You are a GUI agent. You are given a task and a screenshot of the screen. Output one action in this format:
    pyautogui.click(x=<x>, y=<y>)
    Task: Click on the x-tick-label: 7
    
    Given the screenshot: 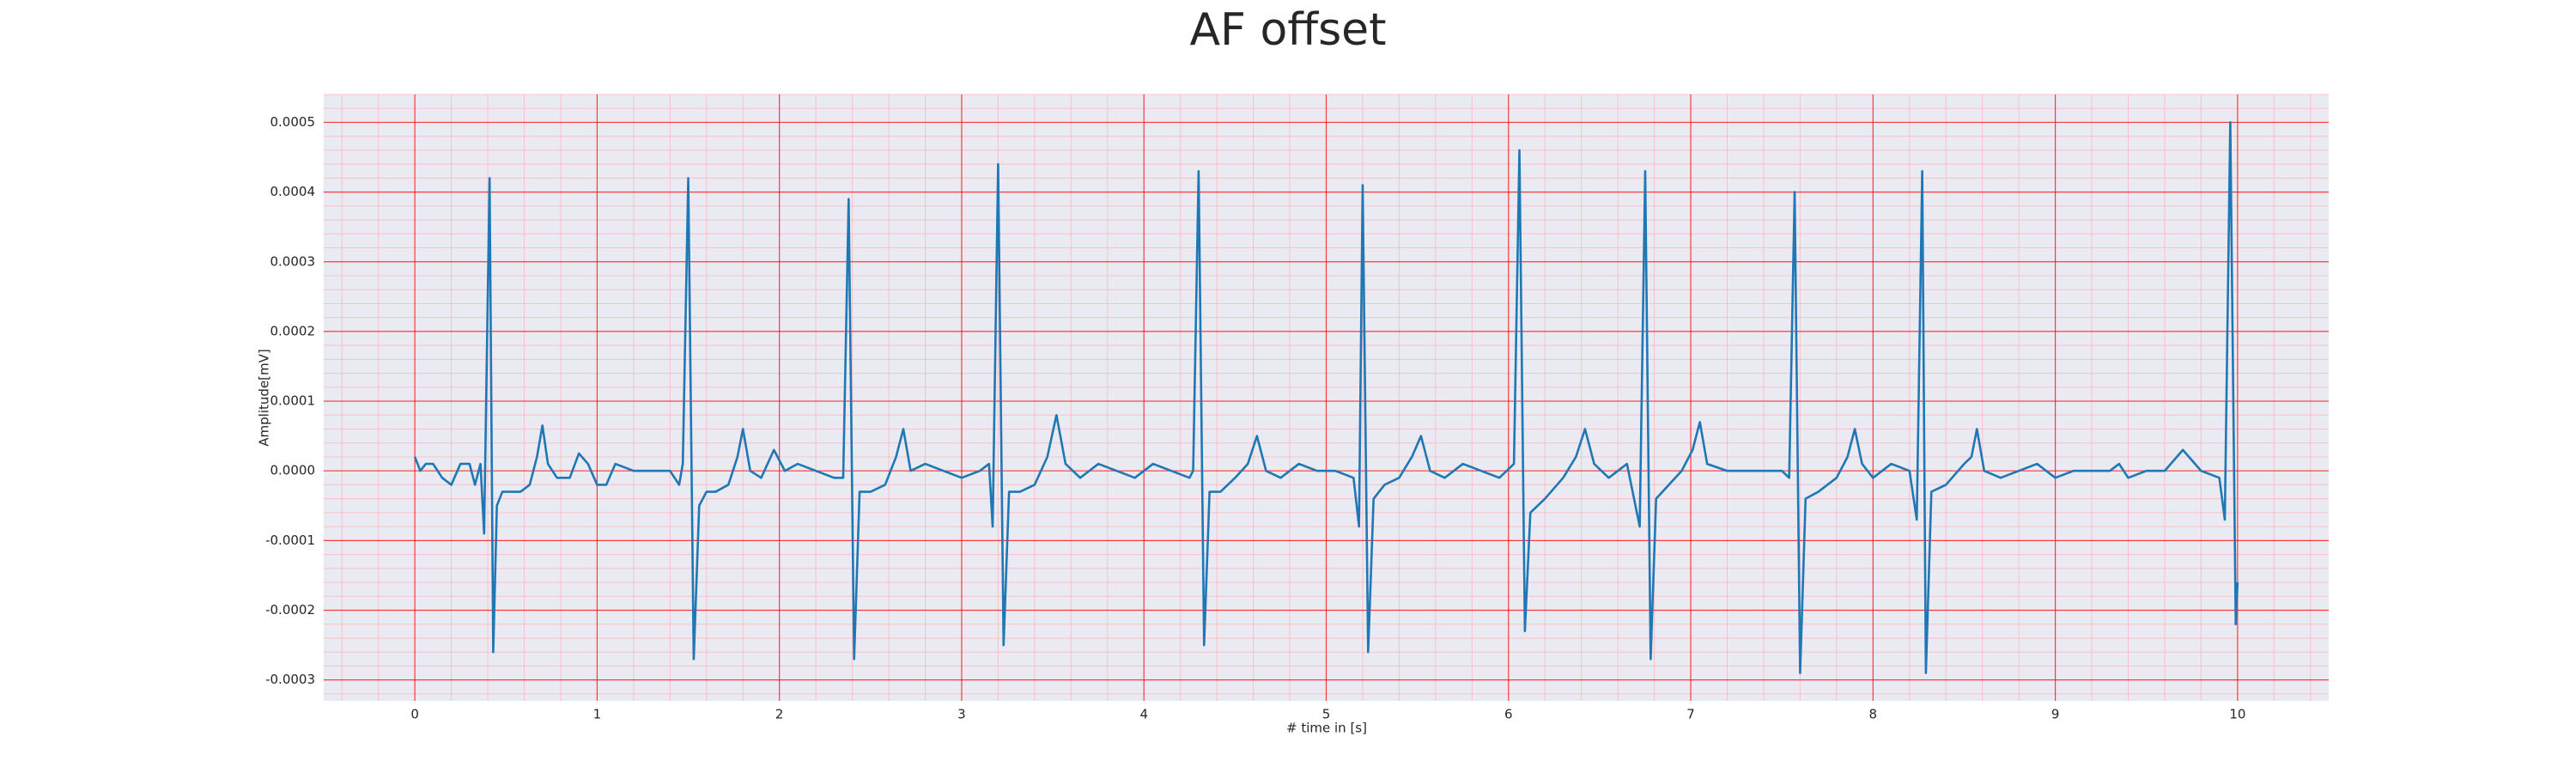 What is the action you would take?
    pyautogui.click(x=1690, y=714)
    